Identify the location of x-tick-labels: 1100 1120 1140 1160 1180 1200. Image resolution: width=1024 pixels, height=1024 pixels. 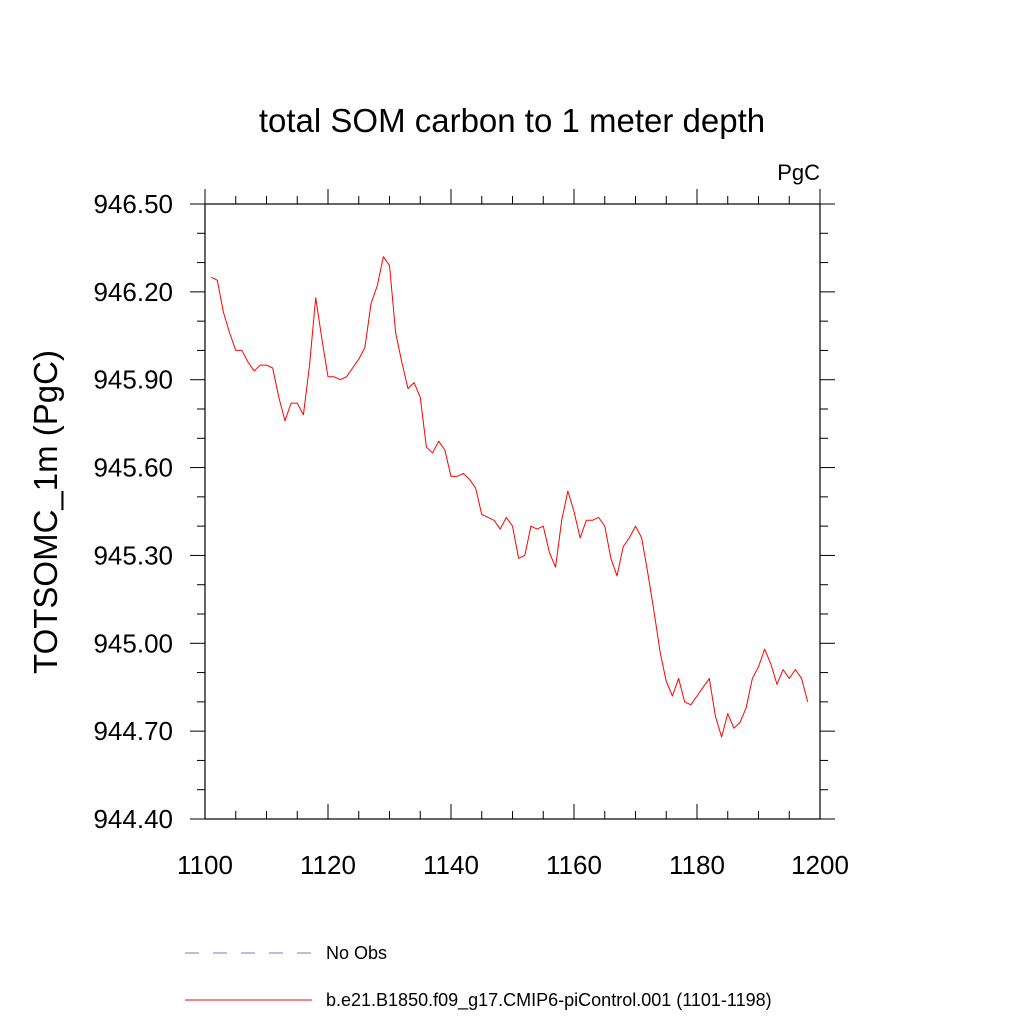
(513, 865).